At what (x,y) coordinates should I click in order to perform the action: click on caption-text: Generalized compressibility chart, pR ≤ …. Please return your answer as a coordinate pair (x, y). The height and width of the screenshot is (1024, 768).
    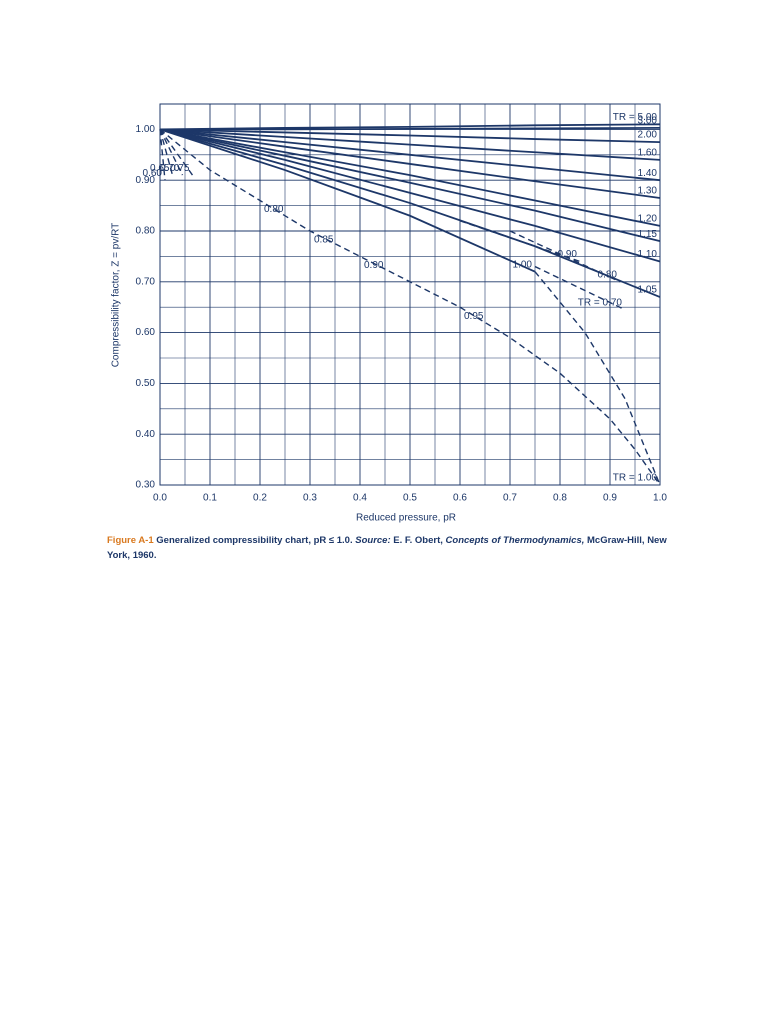
    Looking at the image, I should click on (254, 540).